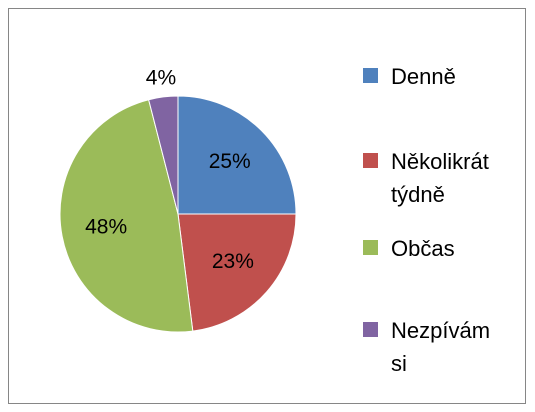 This screenshot has width=535, height=412. I want to click on legend-label: Nezpívám si, so click(441, 347).